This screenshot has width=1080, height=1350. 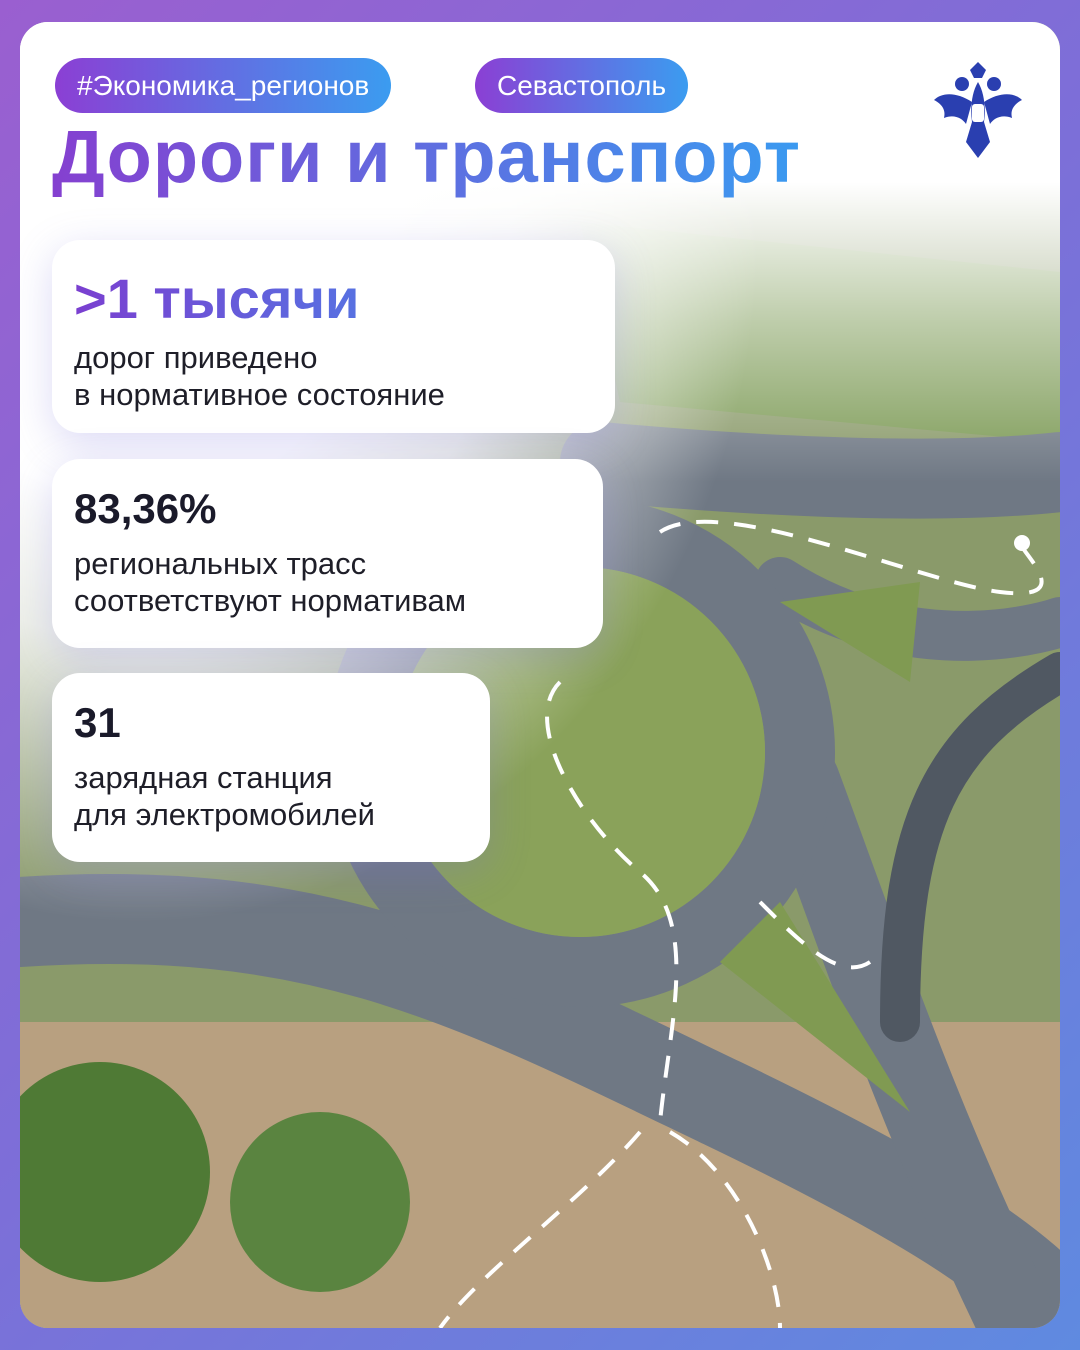 I want to click on double-headed-eagle-icon, so click(x=978, y=110).